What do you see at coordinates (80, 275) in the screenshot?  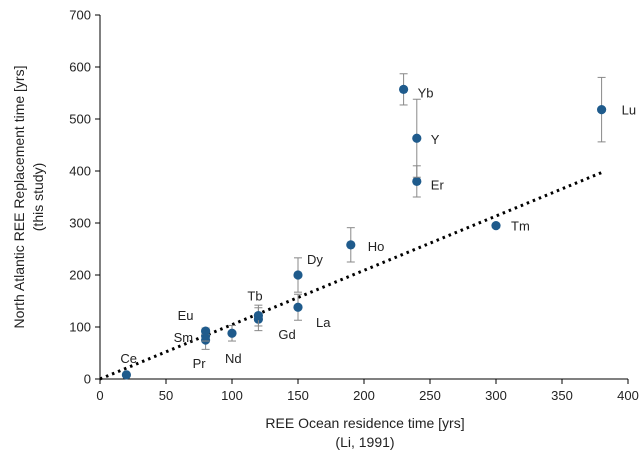 I see `y-tick-label: 200` at bounding box center [80, 275].